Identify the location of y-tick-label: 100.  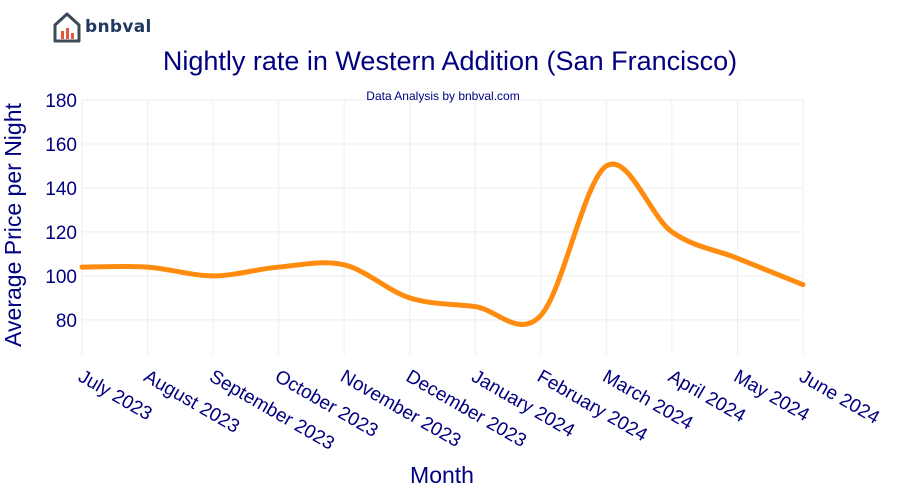
(61, 277).